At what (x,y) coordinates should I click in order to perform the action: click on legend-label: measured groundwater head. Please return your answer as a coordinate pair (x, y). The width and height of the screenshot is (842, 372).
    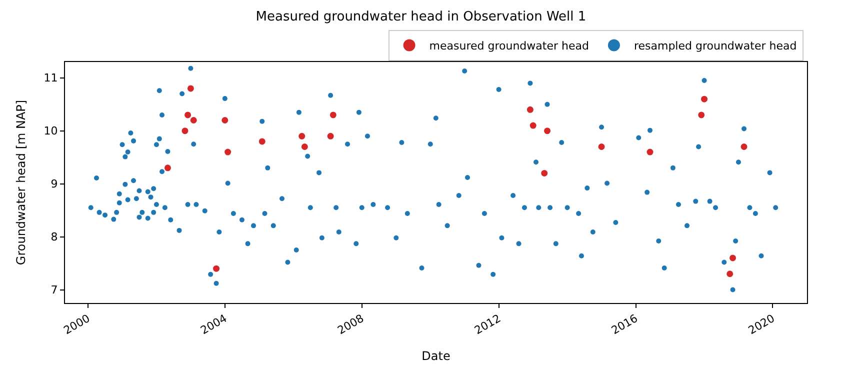
    Looking at the image, I should click on (509, 46).